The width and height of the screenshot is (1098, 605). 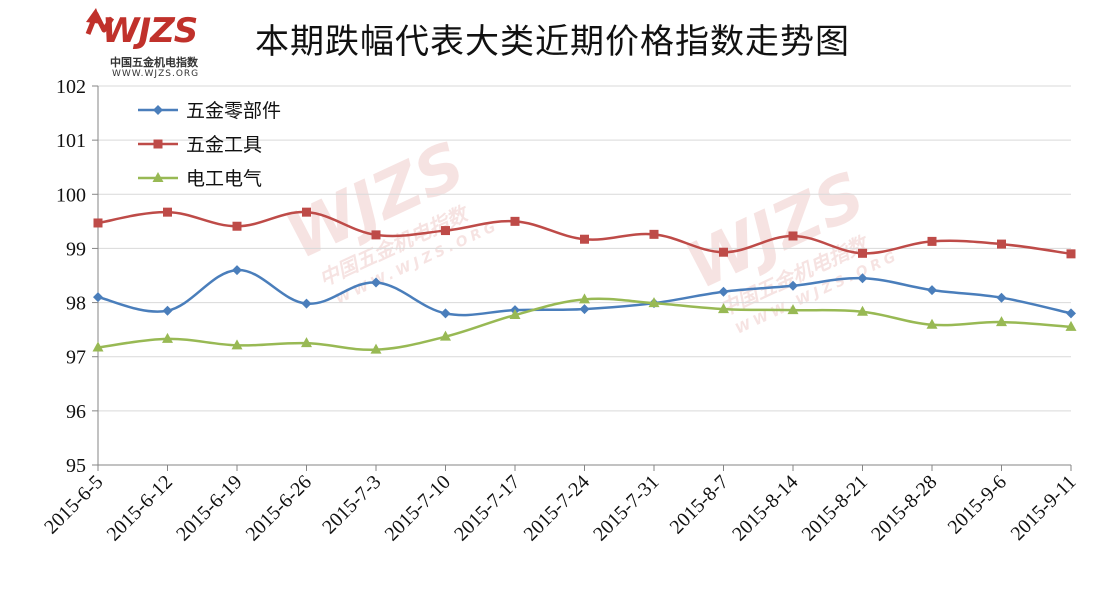 What do you see at coordinates (626, 508) in the screenshot?
I see `x-tick-label: 2015-7-31` at bounding box center [626, 508].